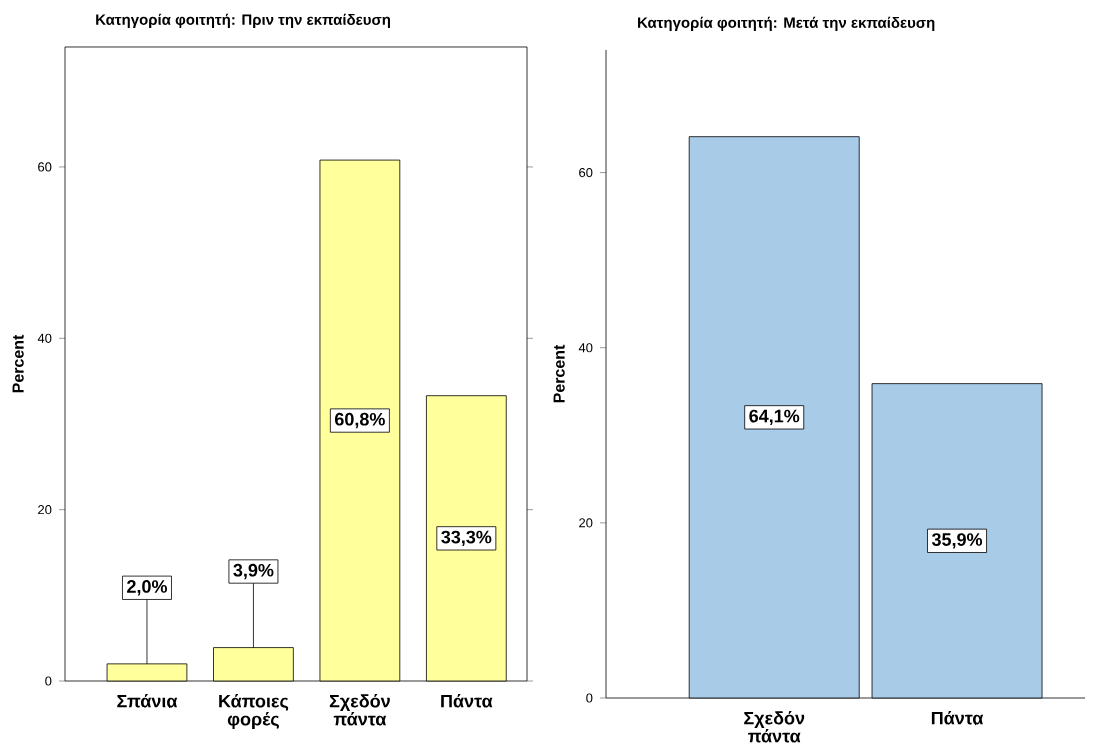  What do you see at coordinates (243, 20) in the screenshot?
I see `chart-title: Κατηγορία φοιτητή: Πριν την εκπαίδευση` at bounding box center [243, 20].